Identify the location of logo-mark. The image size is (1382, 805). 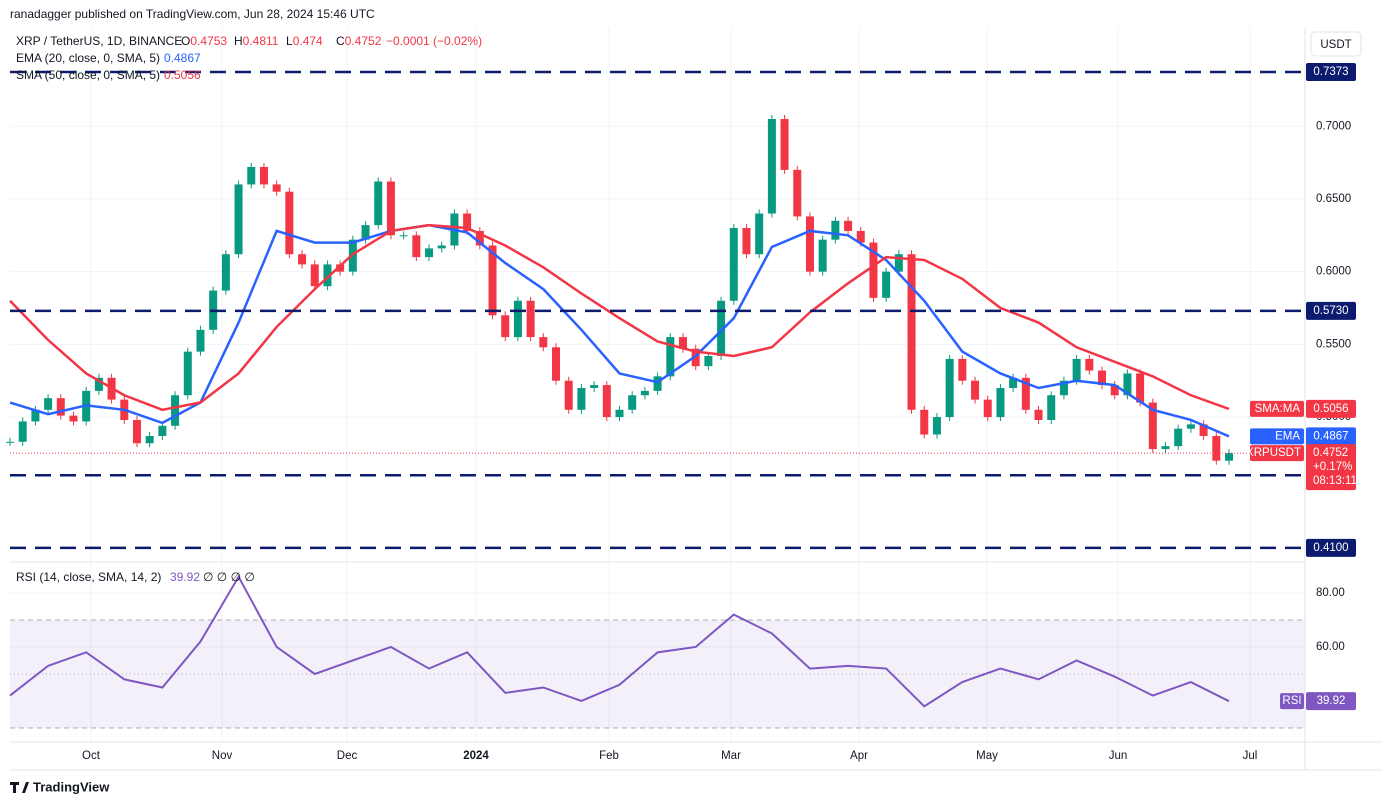
(19, 787).